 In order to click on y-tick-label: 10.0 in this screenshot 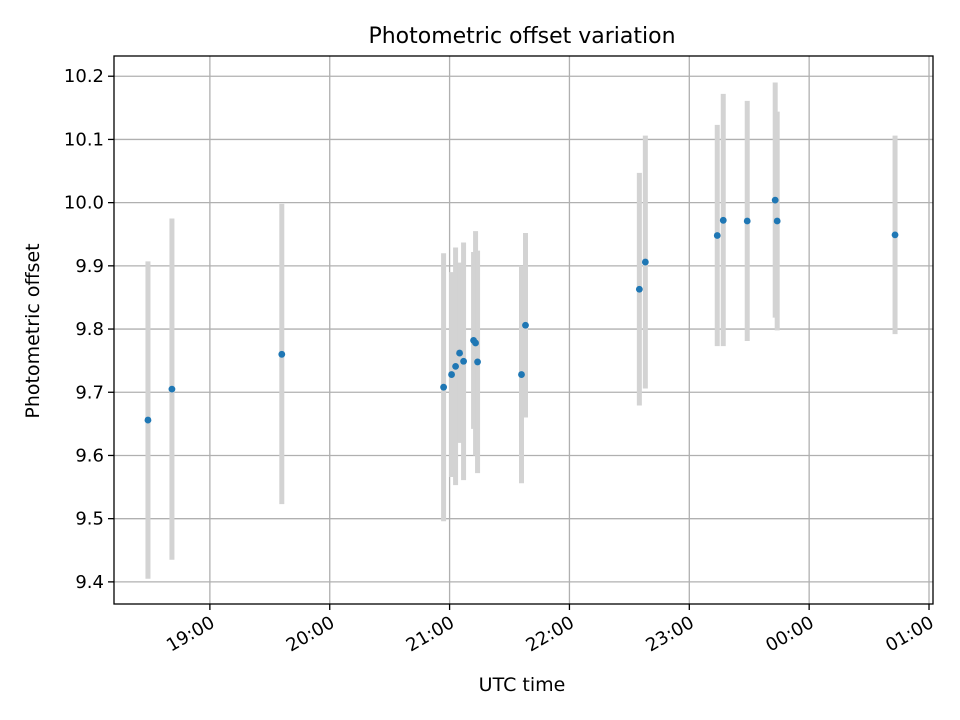, I will do `click(84, 203)`.